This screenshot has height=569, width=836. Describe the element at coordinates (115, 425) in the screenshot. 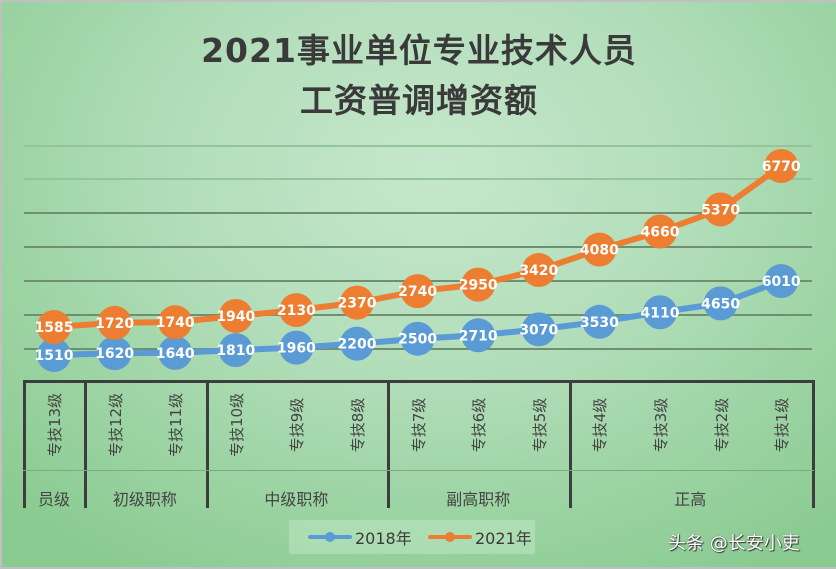

I see `category-label: 专技12级` at that location.